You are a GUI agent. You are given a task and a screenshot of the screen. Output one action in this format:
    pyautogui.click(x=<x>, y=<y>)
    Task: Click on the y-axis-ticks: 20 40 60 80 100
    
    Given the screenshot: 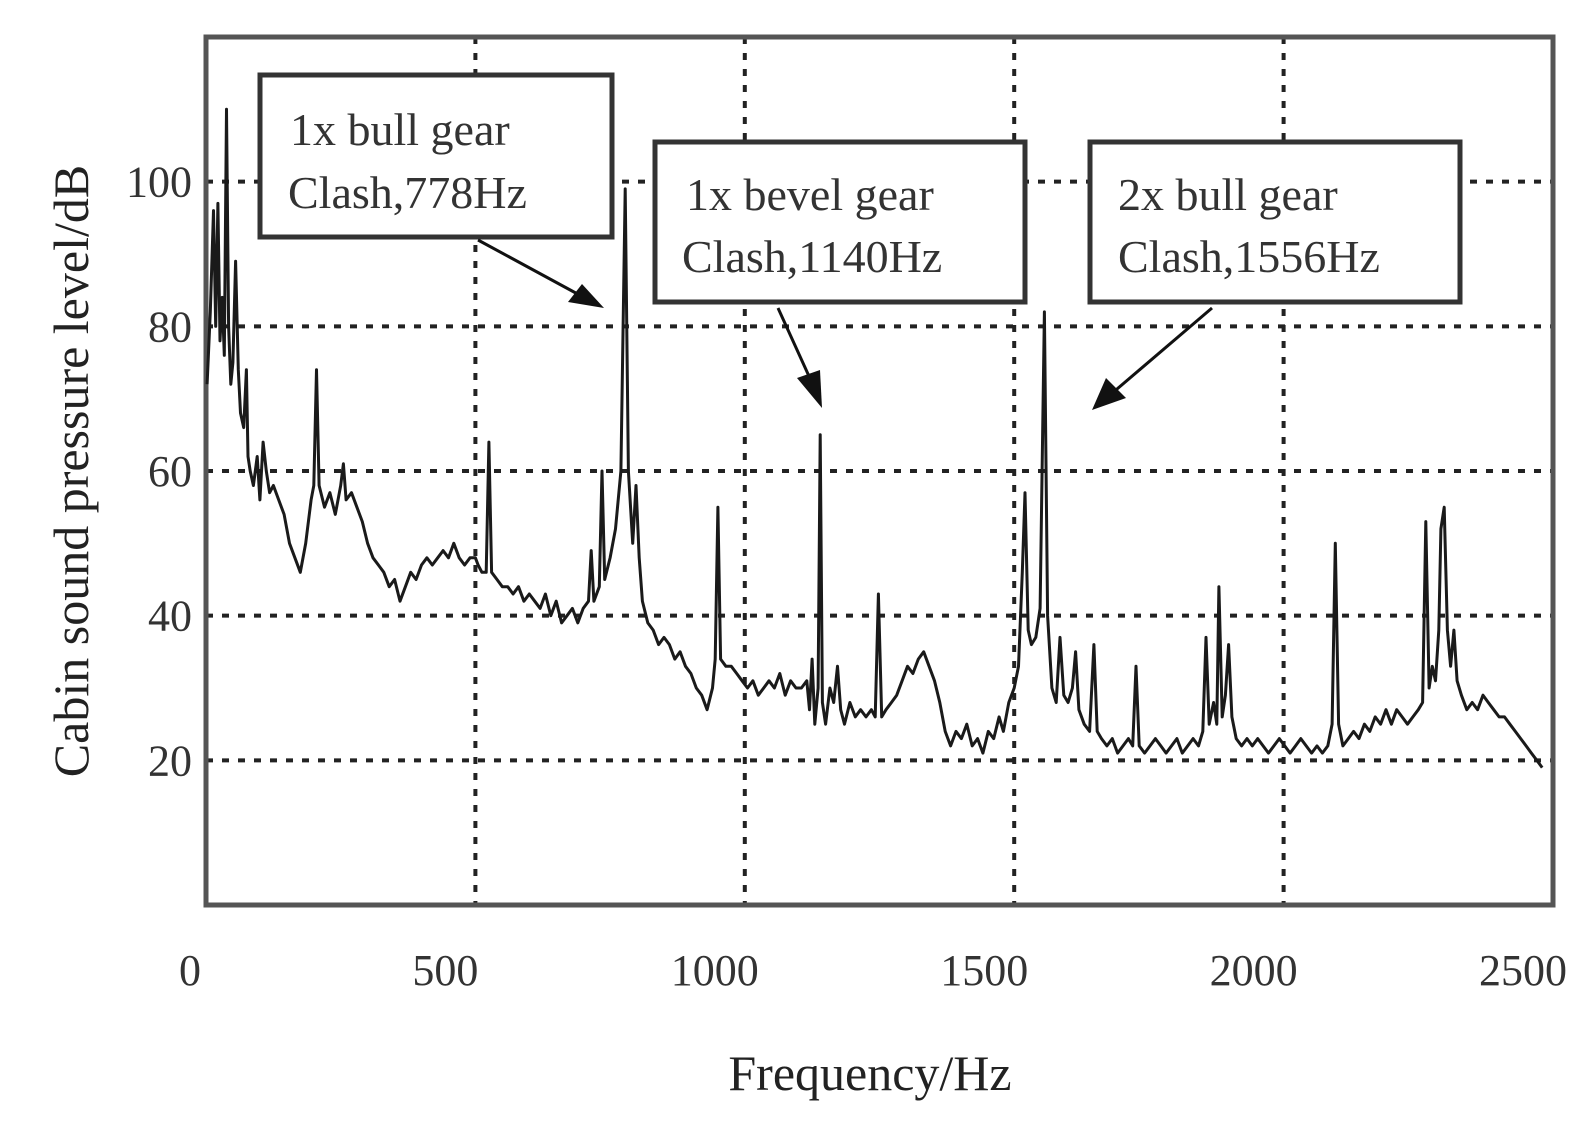 What is the action you would take?
    pyautogui.click(x=159, y=472)
    